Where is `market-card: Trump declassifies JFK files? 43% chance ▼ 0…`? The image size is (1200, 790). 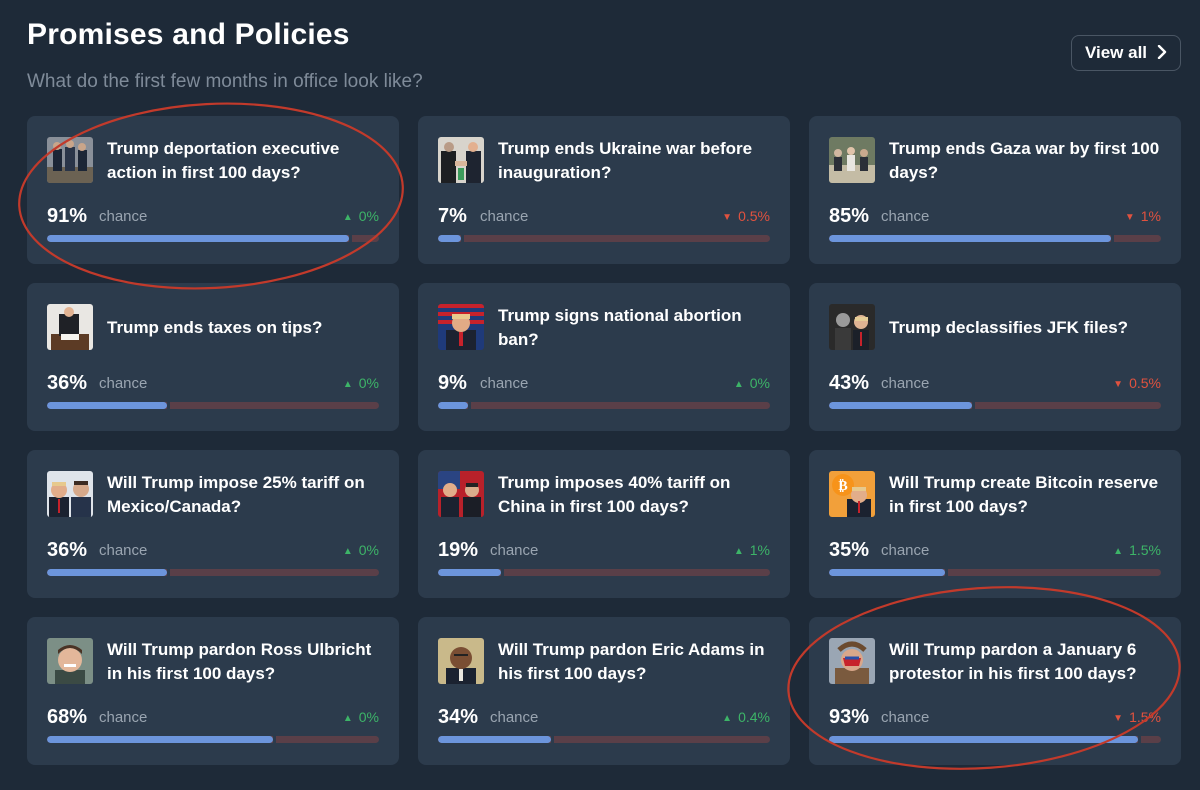
market-card: Trump declassifies JFK files? 43% chance ▼ 0… is located at coordinates (995, 357).